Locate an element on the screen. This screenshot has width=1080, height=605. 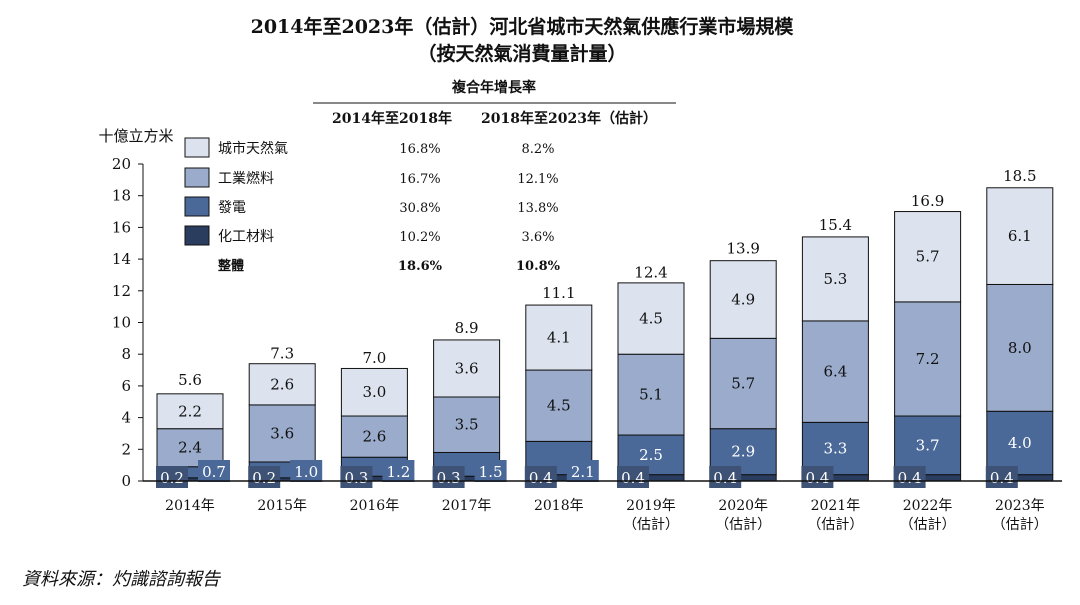
x-tick-label: 2021年 is located at coordinates (836, 506).